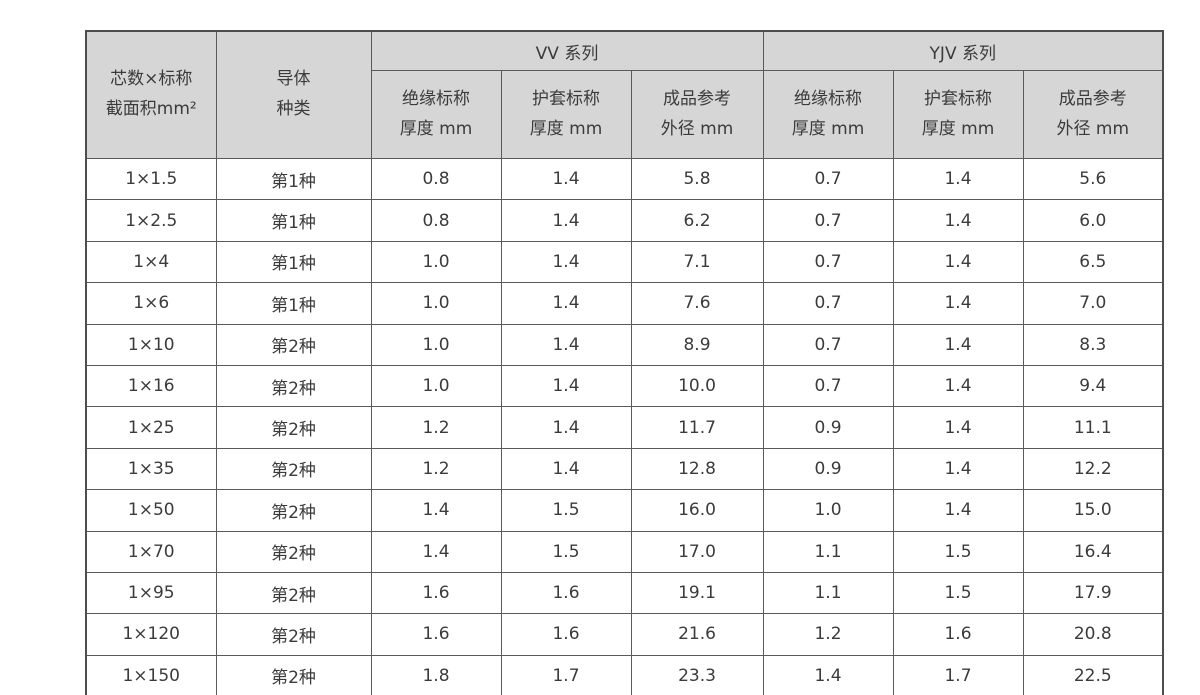 The height and width of the screenshot is (695, 1200). What do you see at coordinates (624, 303) in the screenshot?
I see `table-row: 1×6 第1种 1.0 1.4 7.6 0.7 1.4 7.0` at bounding box center [624, 303].